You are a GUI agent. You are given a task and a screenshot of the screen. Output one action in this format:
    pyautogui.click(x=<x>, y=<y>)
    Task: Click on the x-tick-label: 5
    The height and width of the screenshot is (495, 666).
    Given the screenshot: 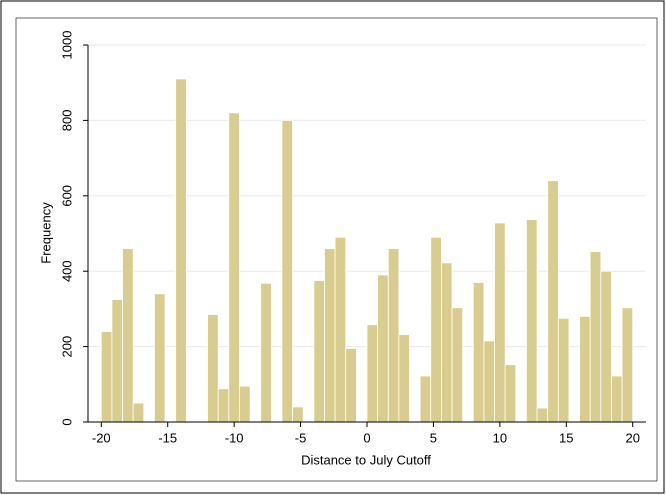 What is the action you would take?
    pyautogui.click(x=433, y=437)
    